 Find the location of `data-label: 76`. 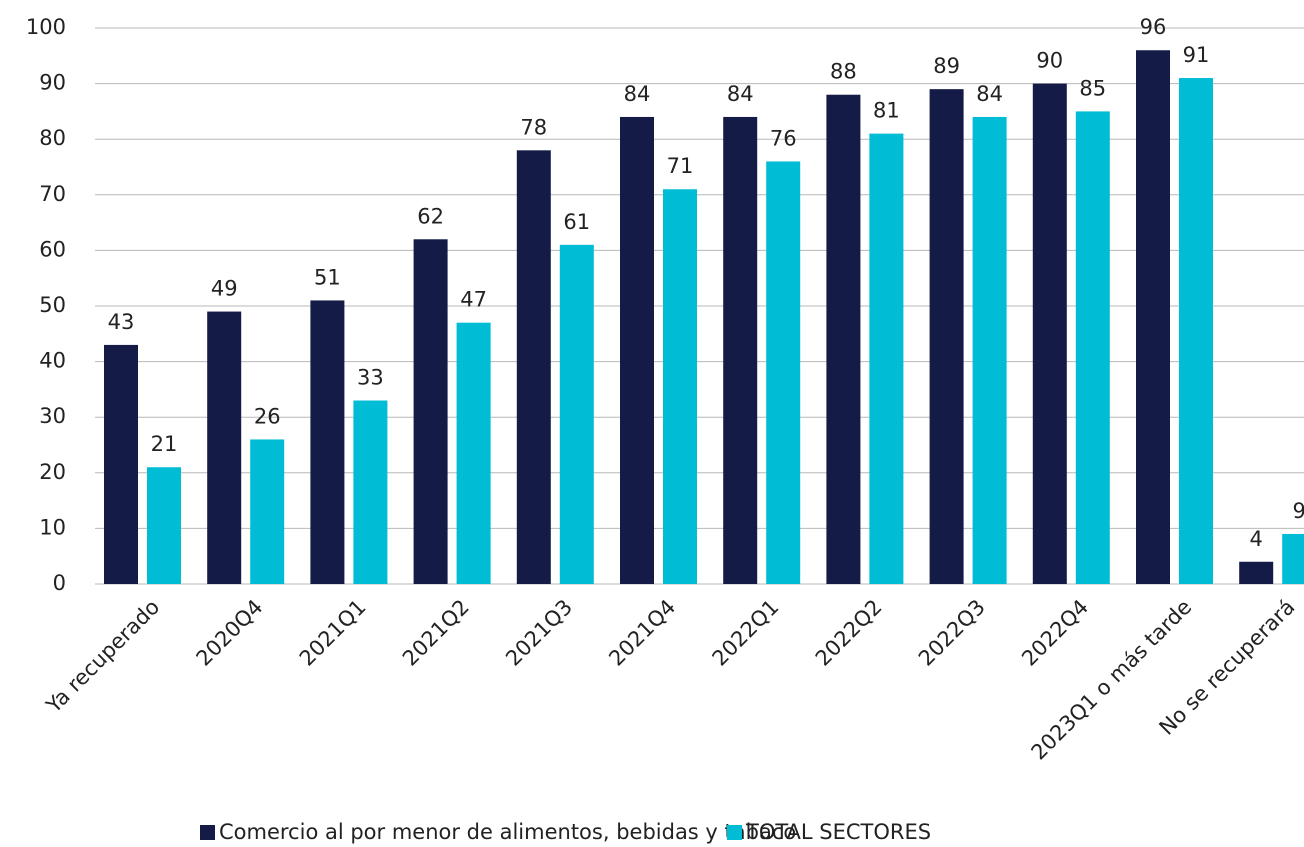

data-label: 76 is located at coordinates (783, 138).